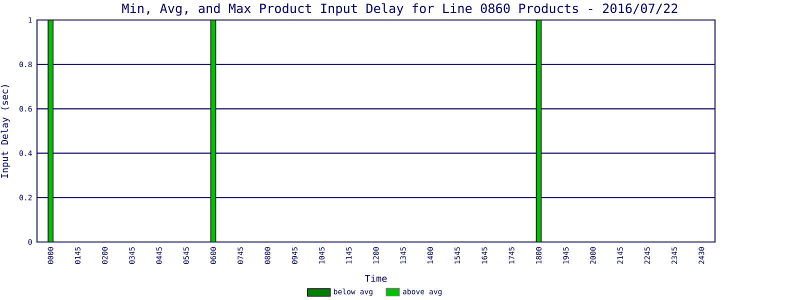 The width and height of the screenshot is (800, 300). Describe the element at coordinates (400, 9) in the screenshot. I see `chart-title: Min, Avg, and Max Product Input Delay for Line 0860 Products - 2016/07/22` at that location.